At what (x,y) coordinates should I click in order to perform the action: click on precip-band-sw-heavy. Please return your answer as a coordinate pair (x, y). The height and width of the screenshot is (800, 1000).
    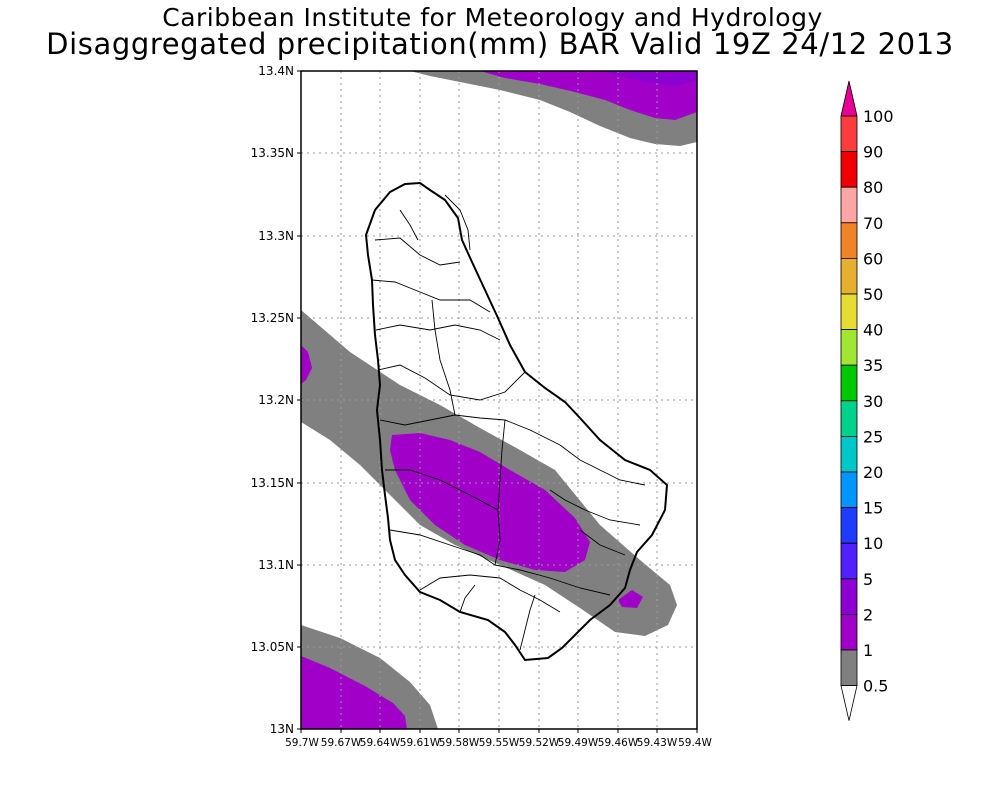
    Looking at the image, I should click on (354, 692).